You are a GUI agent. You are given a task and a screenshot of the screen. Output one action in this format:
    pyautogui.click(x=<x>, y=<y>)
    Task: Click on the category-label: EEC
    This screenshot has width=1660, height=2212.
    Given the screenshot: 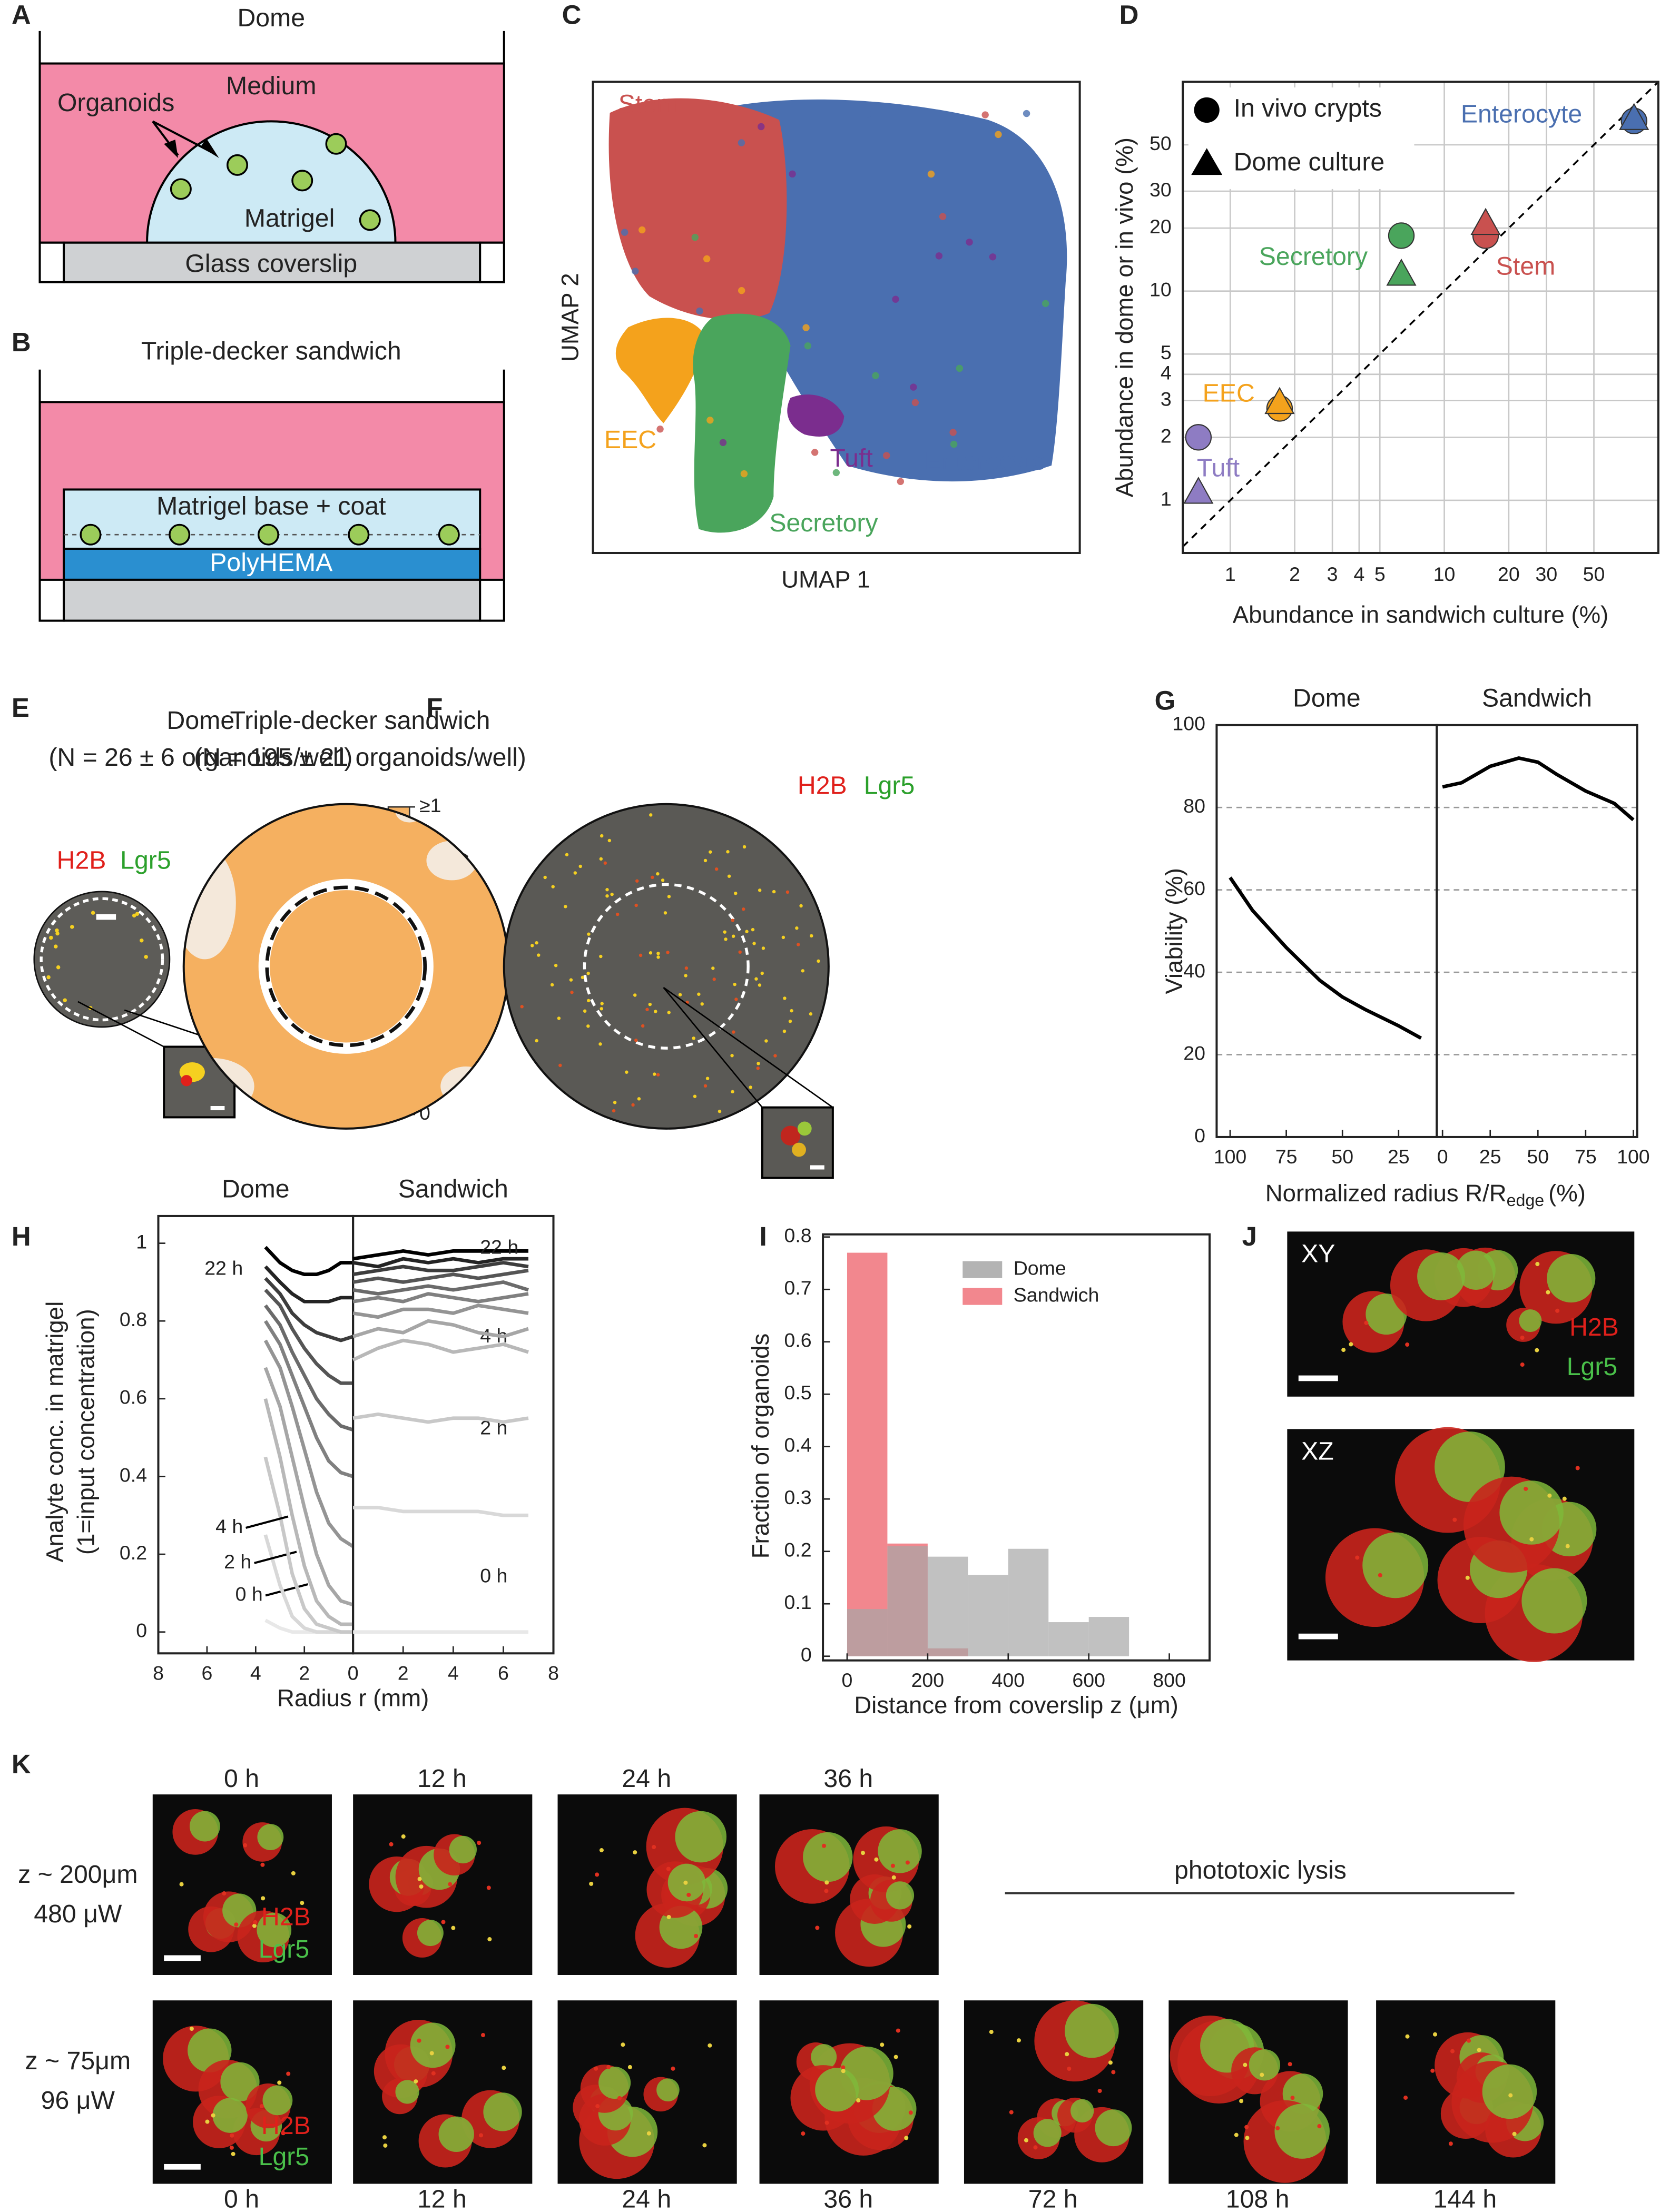 What is the action you would take?
    pyautogui.click(x=1229, y=393)
    